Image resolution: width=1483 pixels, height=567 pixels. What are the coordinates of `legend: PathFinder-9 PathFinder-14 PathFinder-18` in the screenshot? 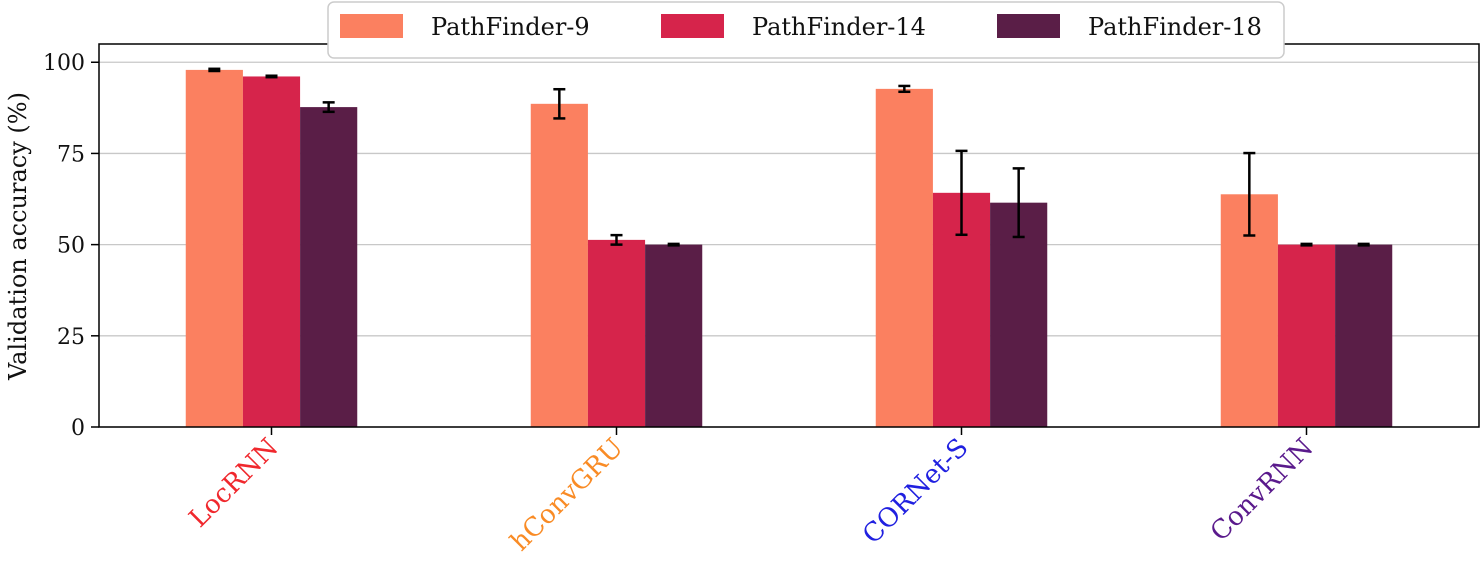 It's located at (806, 30).